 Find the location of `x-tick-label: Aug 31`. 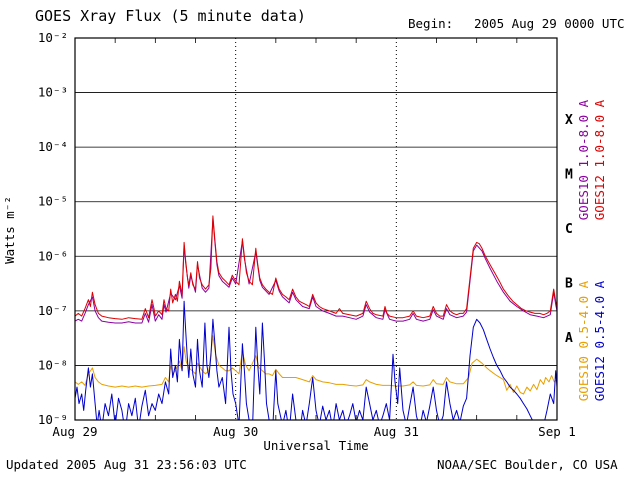

x-tick-label: Aug 31 is located at coordinates (396, 431).